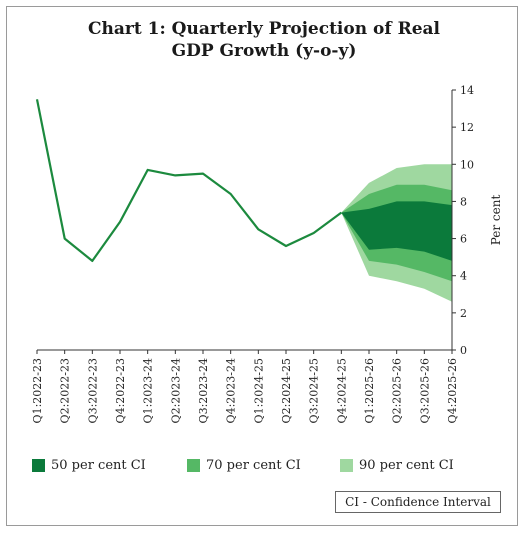  Describe the element at coordinates (467, 220) in the screenshot. I see `y-tick-labels: 0 2 4 6 8 10 12 14` at that location.